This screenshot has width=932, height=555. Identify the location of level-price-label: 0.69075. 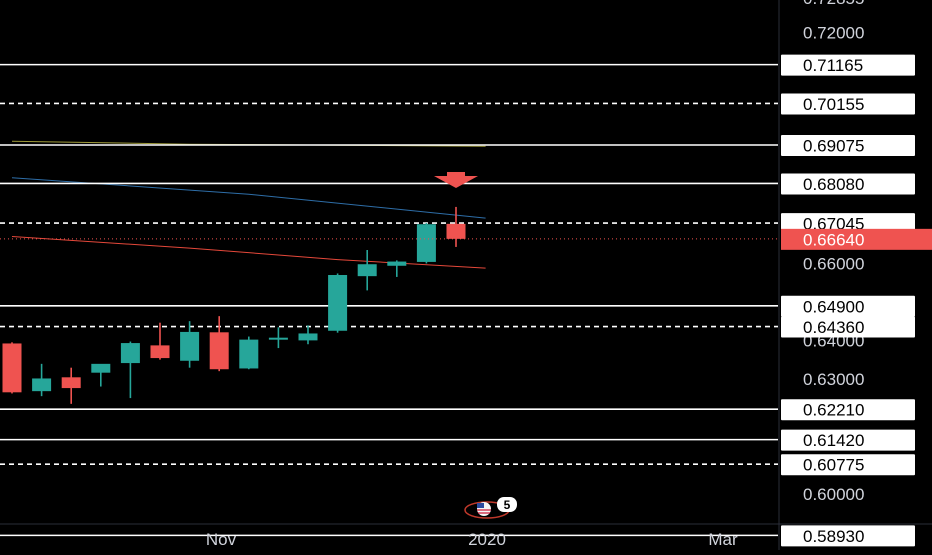
(848, 145).